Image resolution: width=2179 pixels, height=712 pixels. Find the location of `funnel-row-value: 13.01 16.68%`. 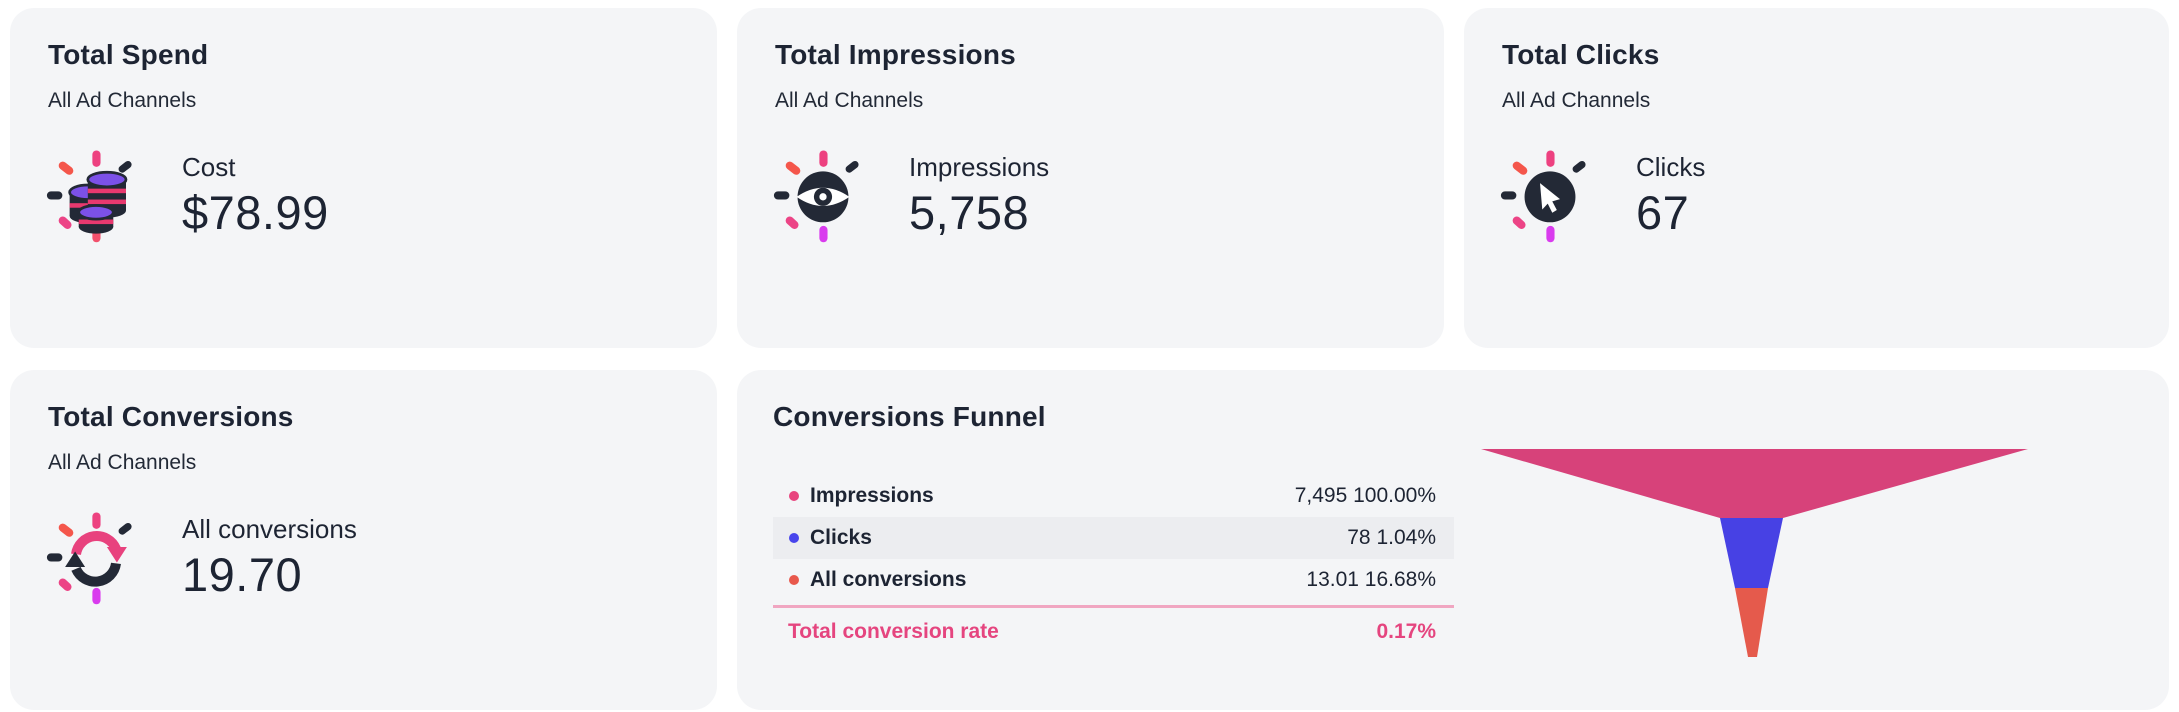

funnel-row-value: 13.01 16.68% is located at coordinates (1371, 579).